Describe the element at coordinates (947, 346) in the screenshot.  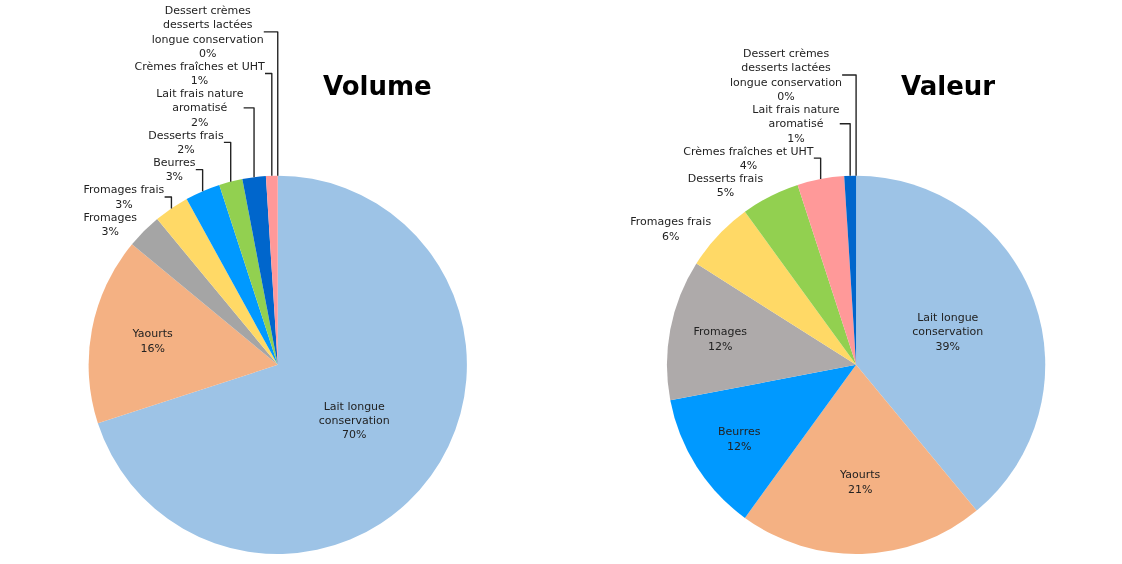
I see `data-label: 39%` at that location.